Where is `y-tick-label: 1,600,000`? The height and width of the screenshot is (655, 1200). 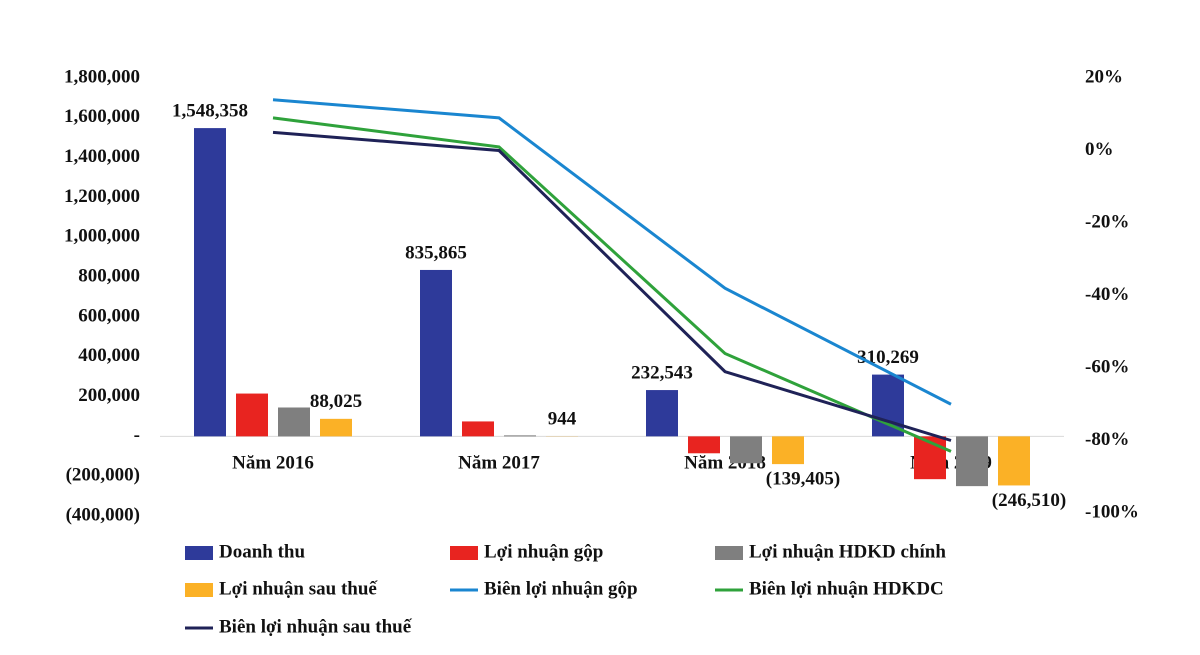 y-tick-label: 1,600,000 is located at coordinates (102, 116).